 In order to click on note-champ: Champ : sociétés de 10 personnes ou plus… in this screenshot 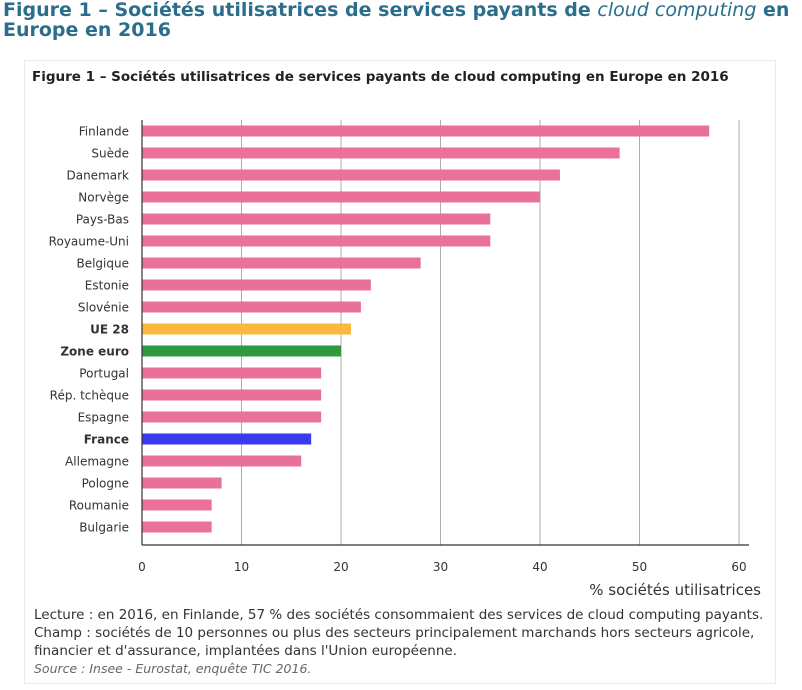, I will do `click(394, 642)`.